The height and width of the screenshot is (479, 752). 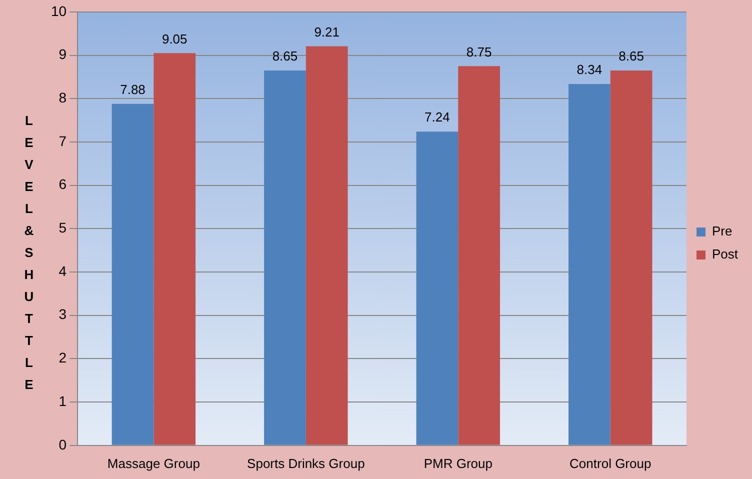 I want to click on y-tick-label: 8, so click(x=62, y=98).